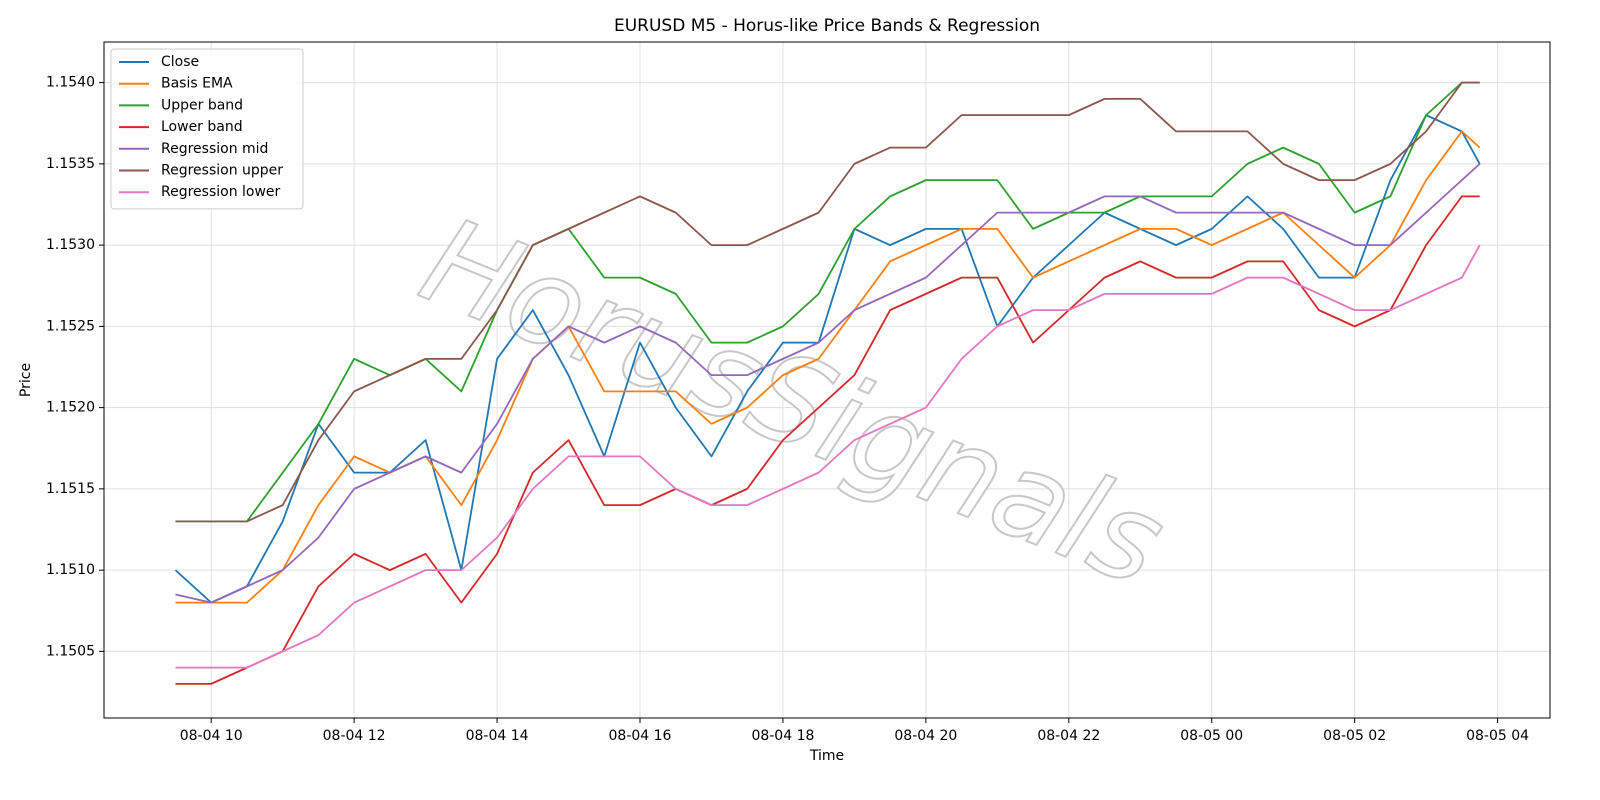 This screenshot has height=800, width=1600. What do you see at coordinates (70, 651) in the screenshot?
I see `y-tick-label: 1.1505` at bounding box center [70, 651].